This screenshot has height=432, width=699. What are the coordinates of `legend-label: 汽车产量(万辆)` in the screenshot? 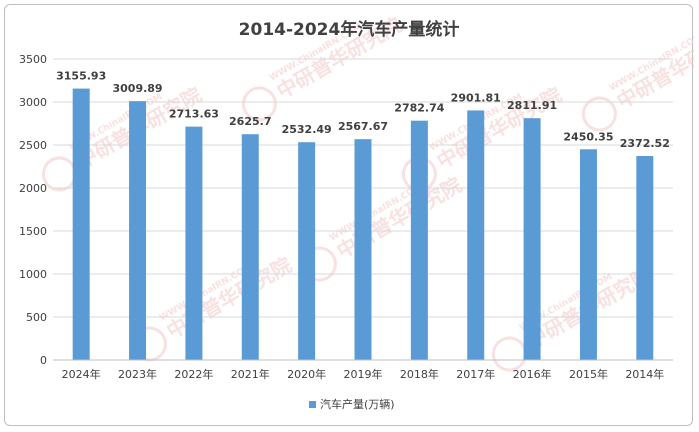 It's located at (357, 404).